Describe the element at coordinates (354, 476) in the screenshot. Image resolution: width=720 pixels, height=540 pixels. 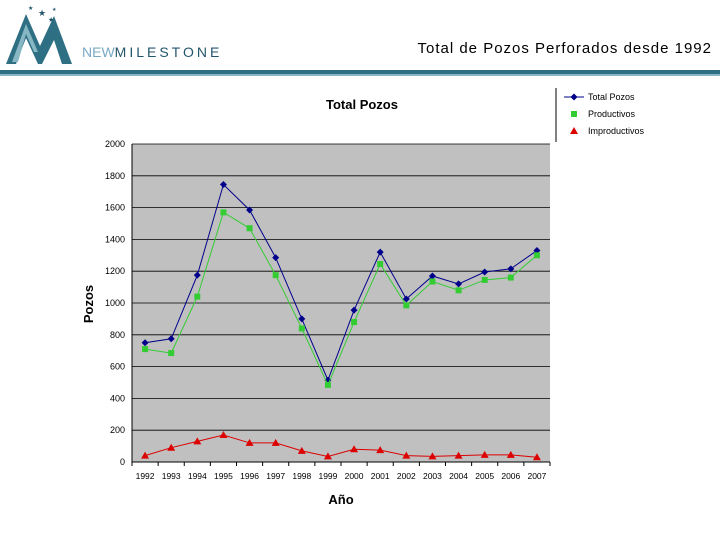
I see `x-tick-label: 2000` at that location.